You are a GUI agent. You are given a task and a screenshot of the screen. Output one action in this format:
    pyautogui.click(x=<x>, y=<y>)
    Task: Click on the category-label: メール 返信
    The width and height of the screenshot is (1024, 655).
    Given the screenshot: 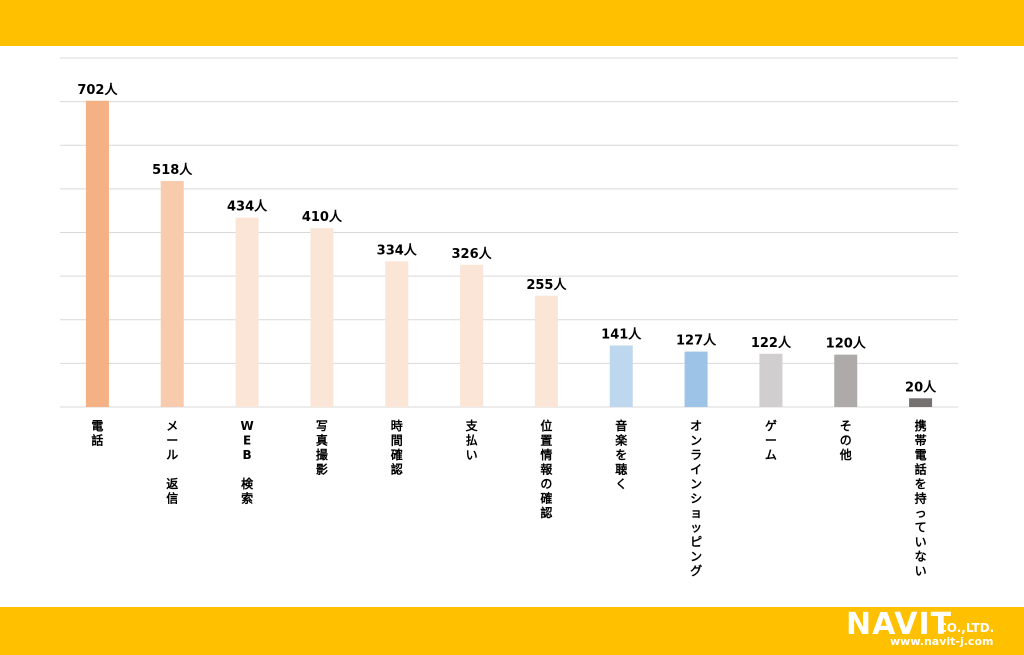 What is the action you would take?
    pyautogui.click(x=172, y=462)
    